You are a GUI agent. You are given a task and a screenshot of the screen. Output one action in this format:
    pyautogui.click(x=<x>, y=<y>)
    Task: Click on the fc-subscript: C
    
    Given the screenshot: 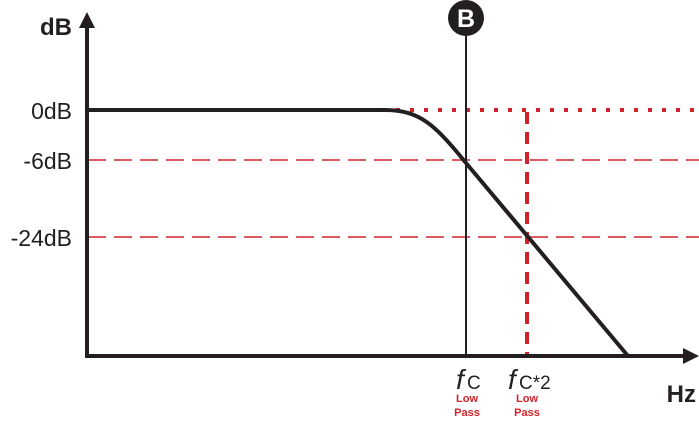 What is the action you would take?
    pyautogui.click(x=474, y=383)
    